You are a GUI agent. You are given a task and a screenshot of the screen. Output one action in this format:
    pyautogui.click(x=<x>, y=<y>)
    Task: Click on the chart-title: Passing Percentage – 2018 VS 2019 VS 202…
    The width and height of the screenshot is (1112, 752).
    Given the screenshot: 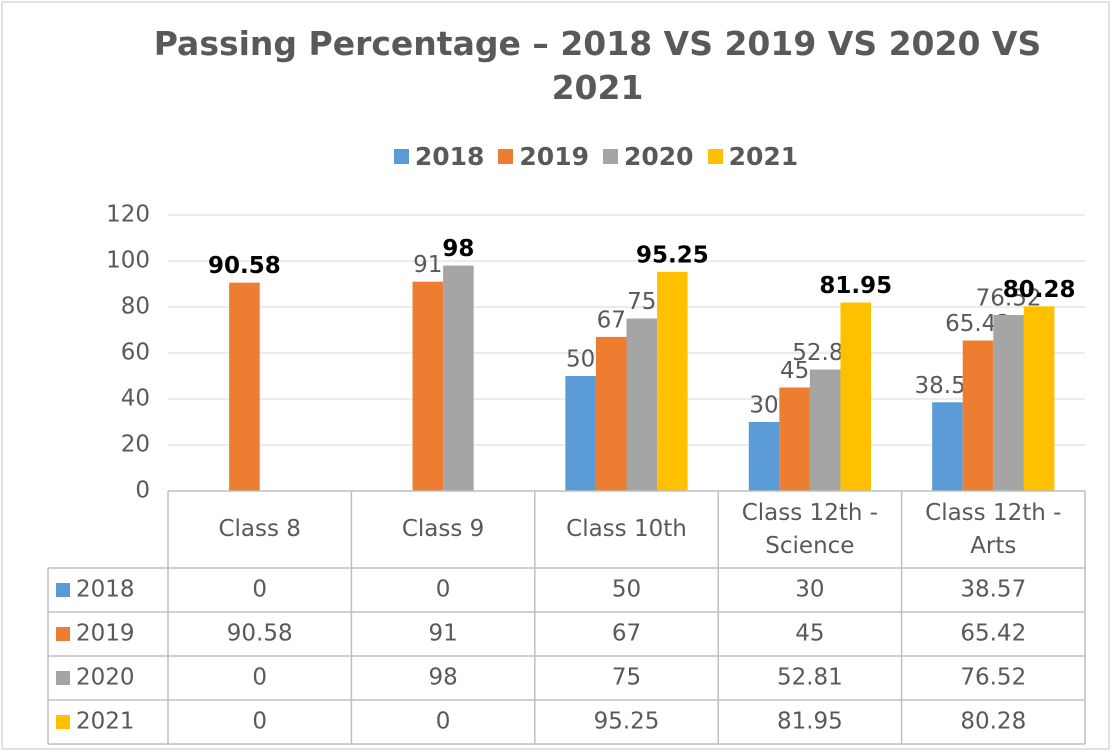 What is the action you would take?
    pyautogui.click(x=597, y=65)
    